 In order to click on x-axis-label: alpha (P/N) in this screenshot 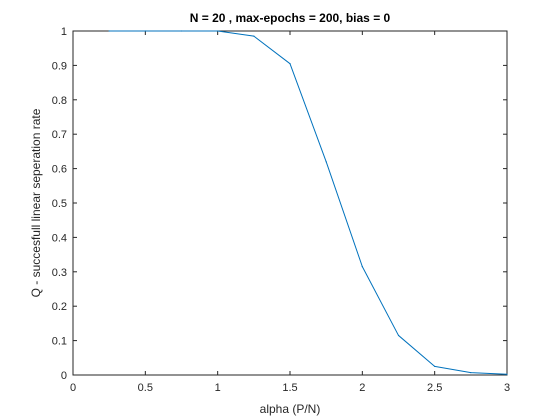, I will do `click(290, 409)`.